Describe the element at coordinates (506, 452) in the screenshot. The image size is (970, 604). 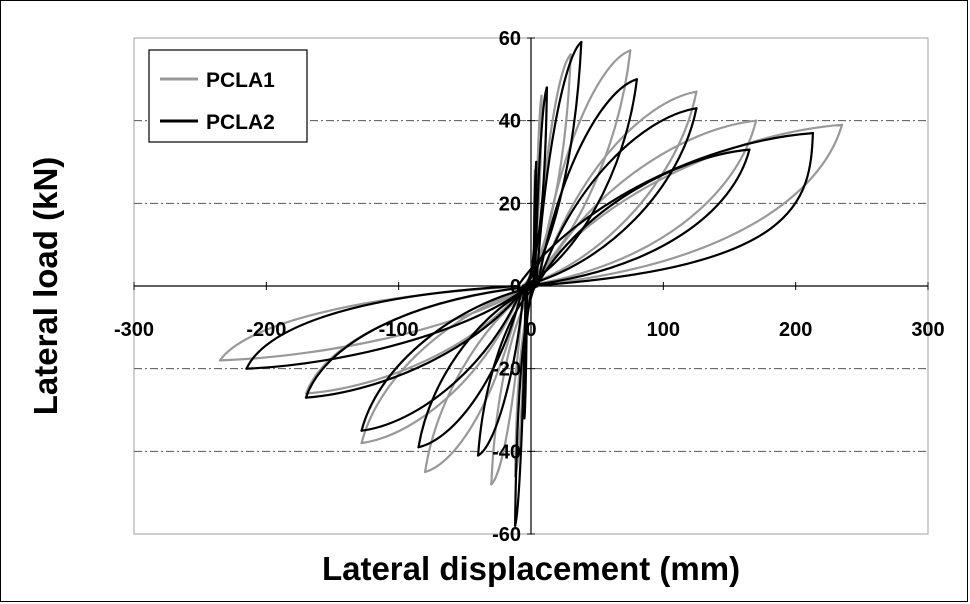
I see `y-tick-label: -40` at that location.